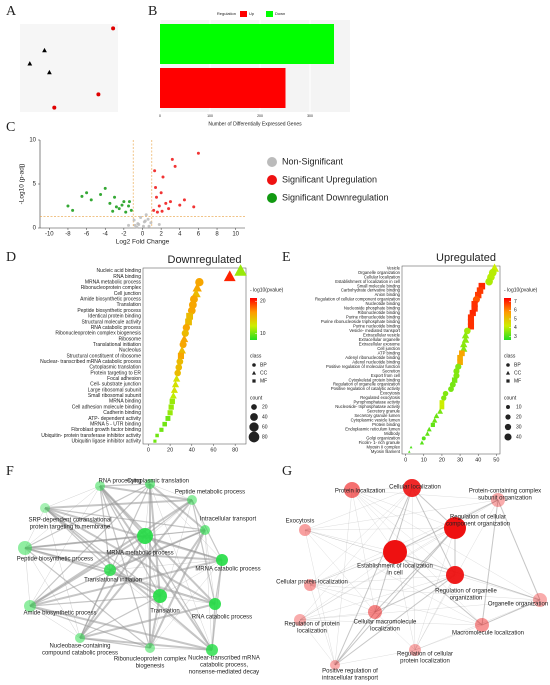 The width and height of the screenshot is (550, 685). Describe the element at coordinates (70, 528) in the screenshot. I see `node-label: protein targeting to membrane` at that location.